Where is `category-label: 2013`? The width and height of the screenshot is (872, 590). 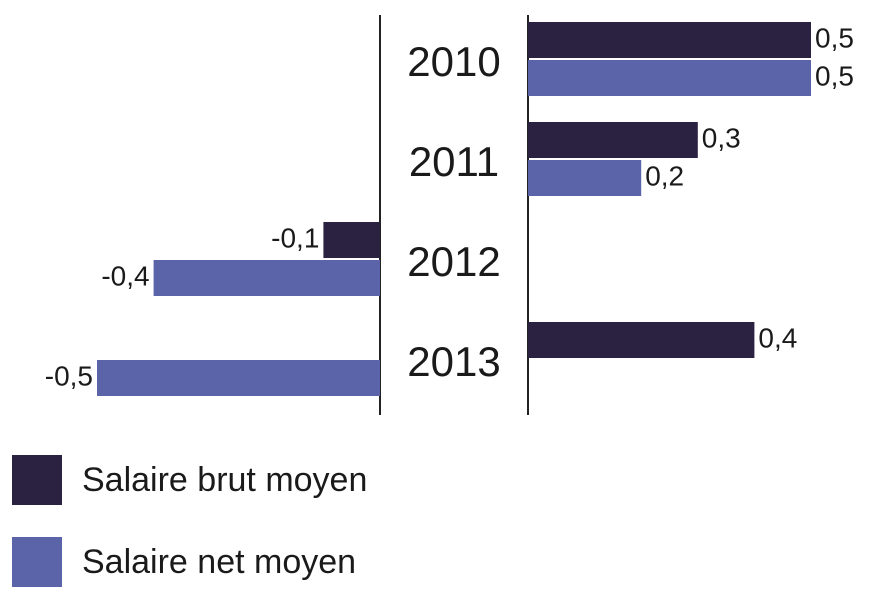
category-label: 2013 is located at coordinates (453, 361).